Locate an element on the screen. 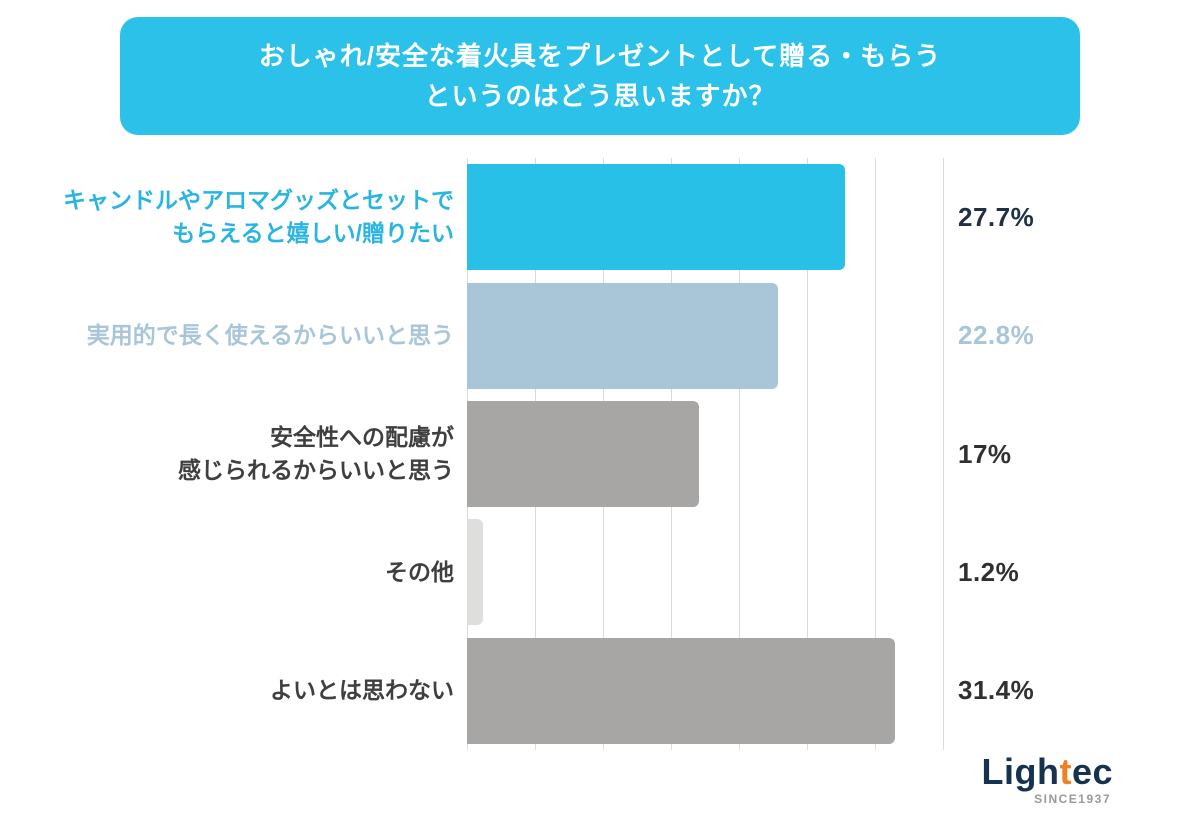  chart-row: 安全性への配慮が 感じられるからいいと思う 17% is located at coordinates (600, 454).